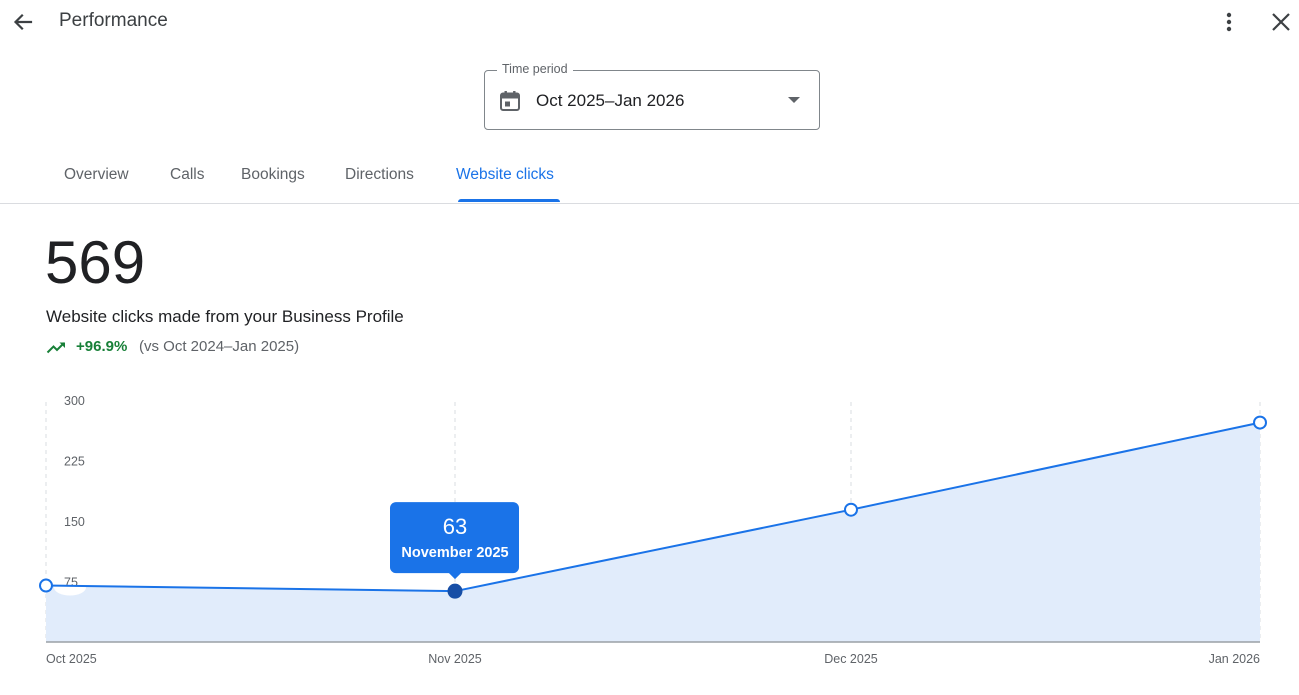 The width and height of the screenshot is (1299, 695). I want to click on comparison-period: (vs Oct 2024–Jan 2025), so click(219, 346).